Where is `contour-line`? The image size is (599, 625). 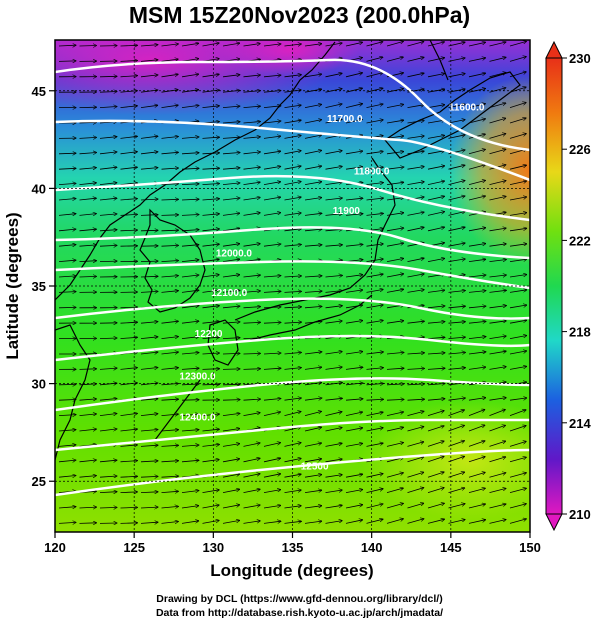
contour-line is located at coordinates (292, 308).